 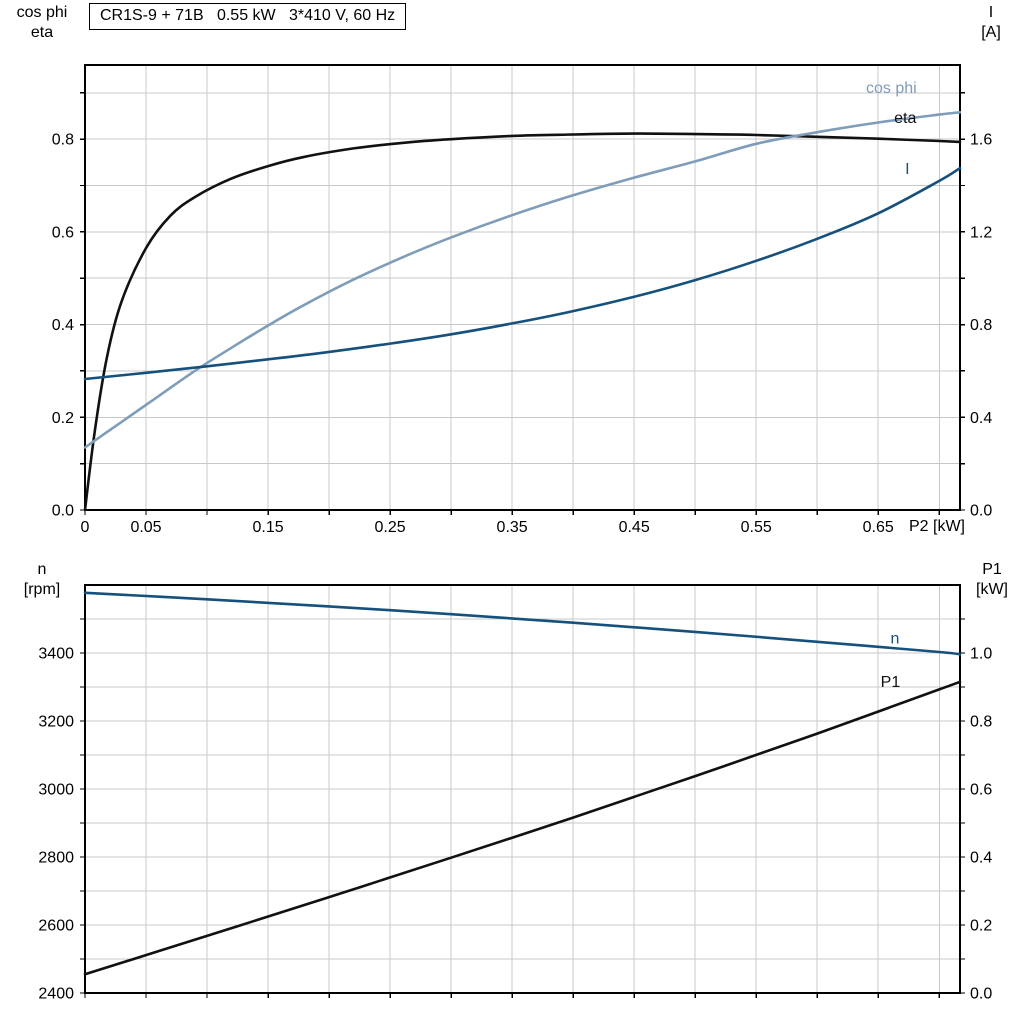 What do you see at coordinates (907, 169) in the screenshot?
I see `curve-label-I: I` at bounding box center [907, 169].